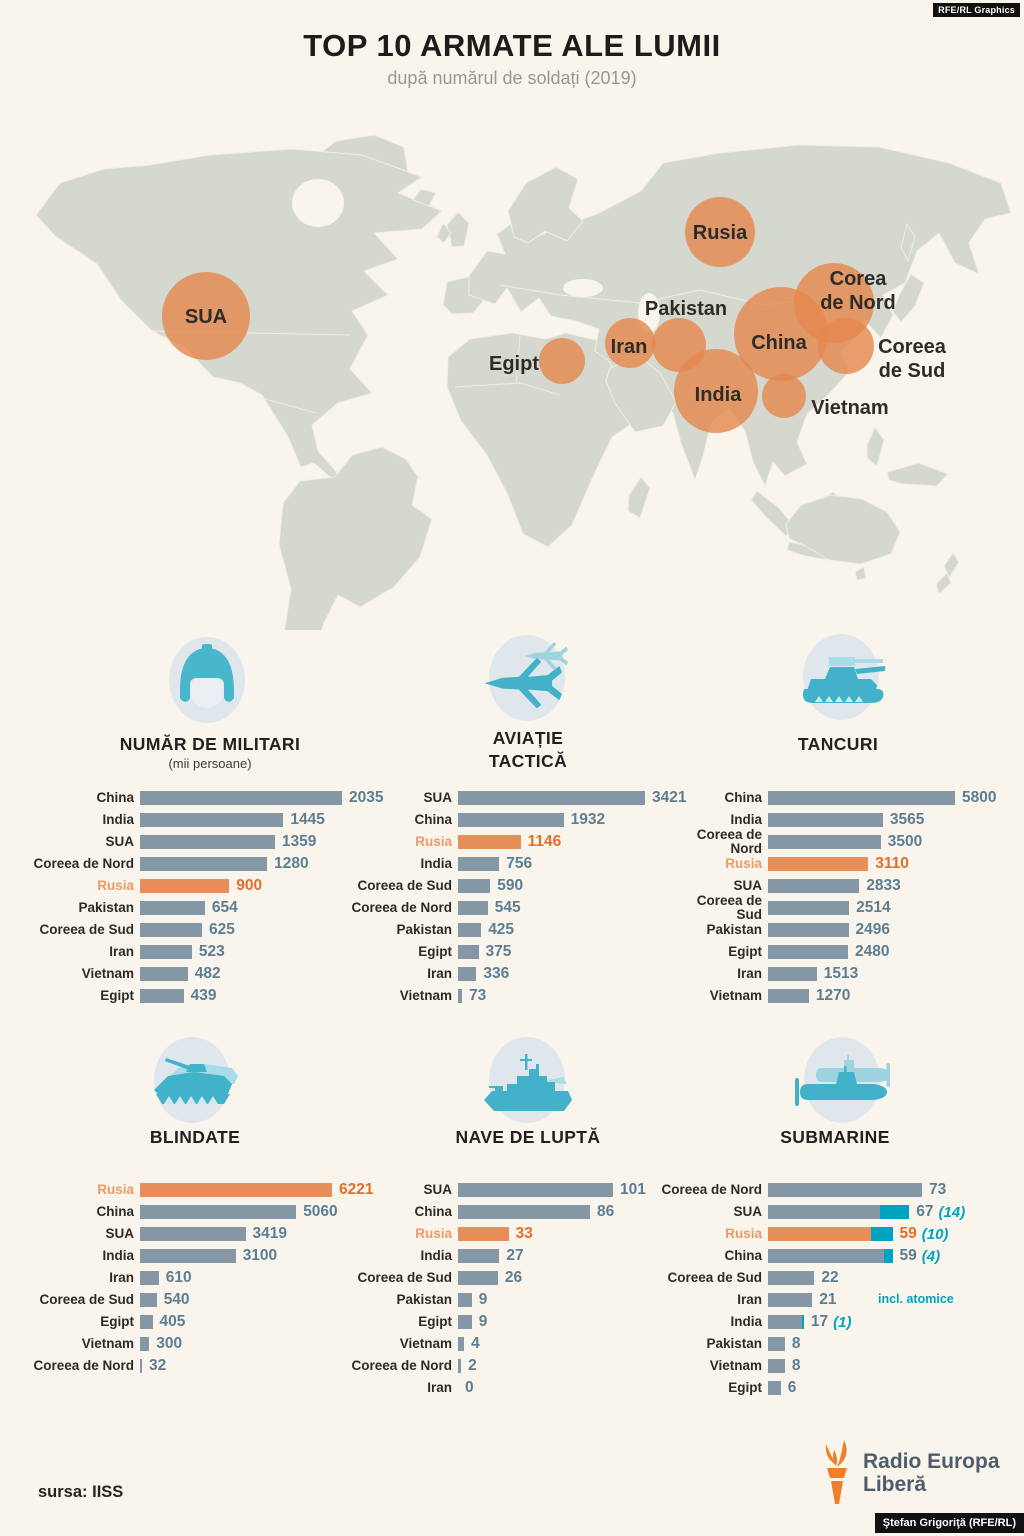 This screenshot has height=1536, width=1024. Describe the element at coordinates (846, 346) in the screenshot. I see `map-bubble-coreea-de-sud` at that location.